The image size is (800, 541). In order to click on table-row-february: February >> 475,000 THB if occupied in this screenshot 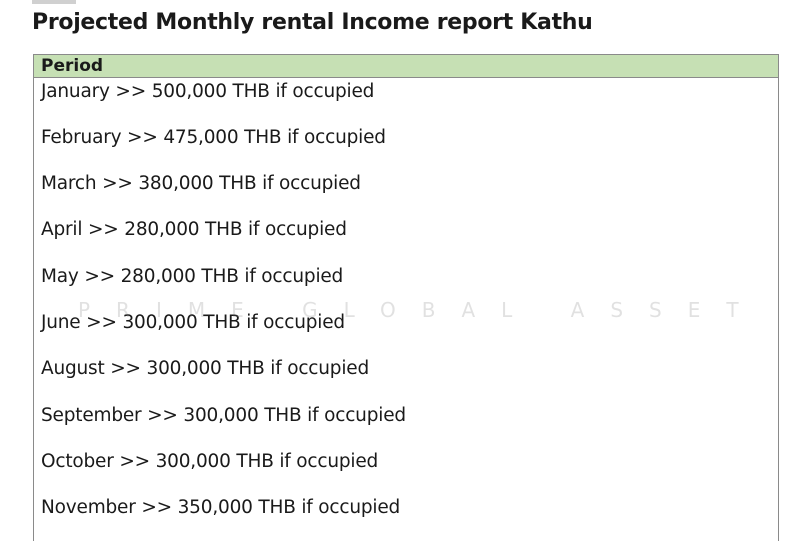, I will do `click(213, 137)`.